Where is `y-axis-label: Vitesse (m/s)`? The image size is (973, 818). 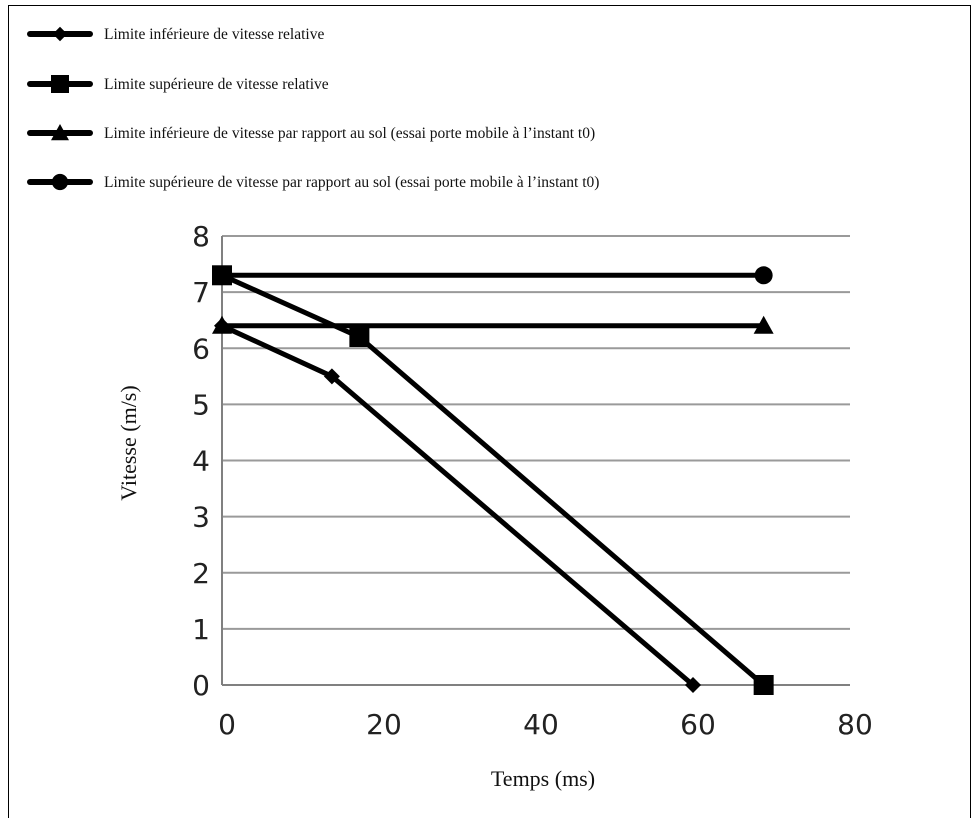
y-axis-label: Vitesse (m/s) is located at coordinates (128, 442).